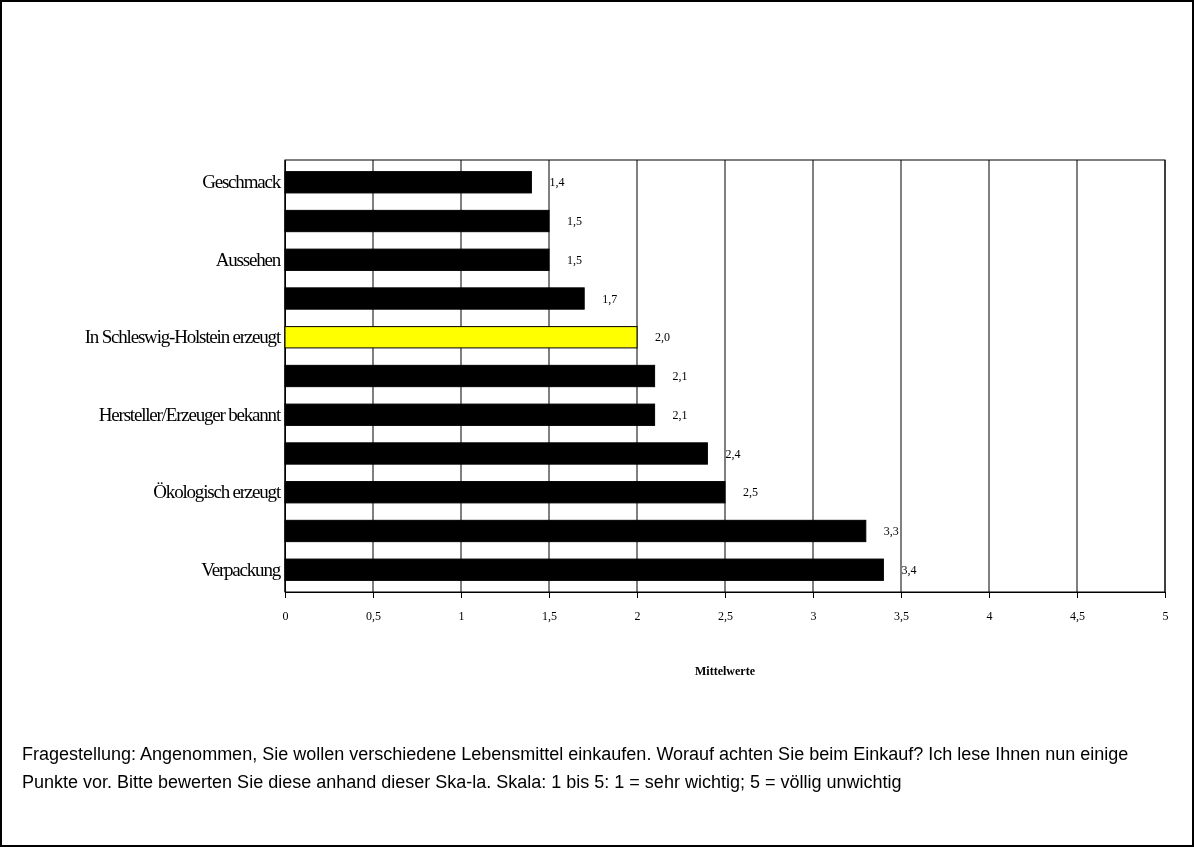 The height and width of the screenshot is (847, 1194). Describe the element at coordinates (557, 182) in the screenshot. I see `data-label: 1,4` at that location.